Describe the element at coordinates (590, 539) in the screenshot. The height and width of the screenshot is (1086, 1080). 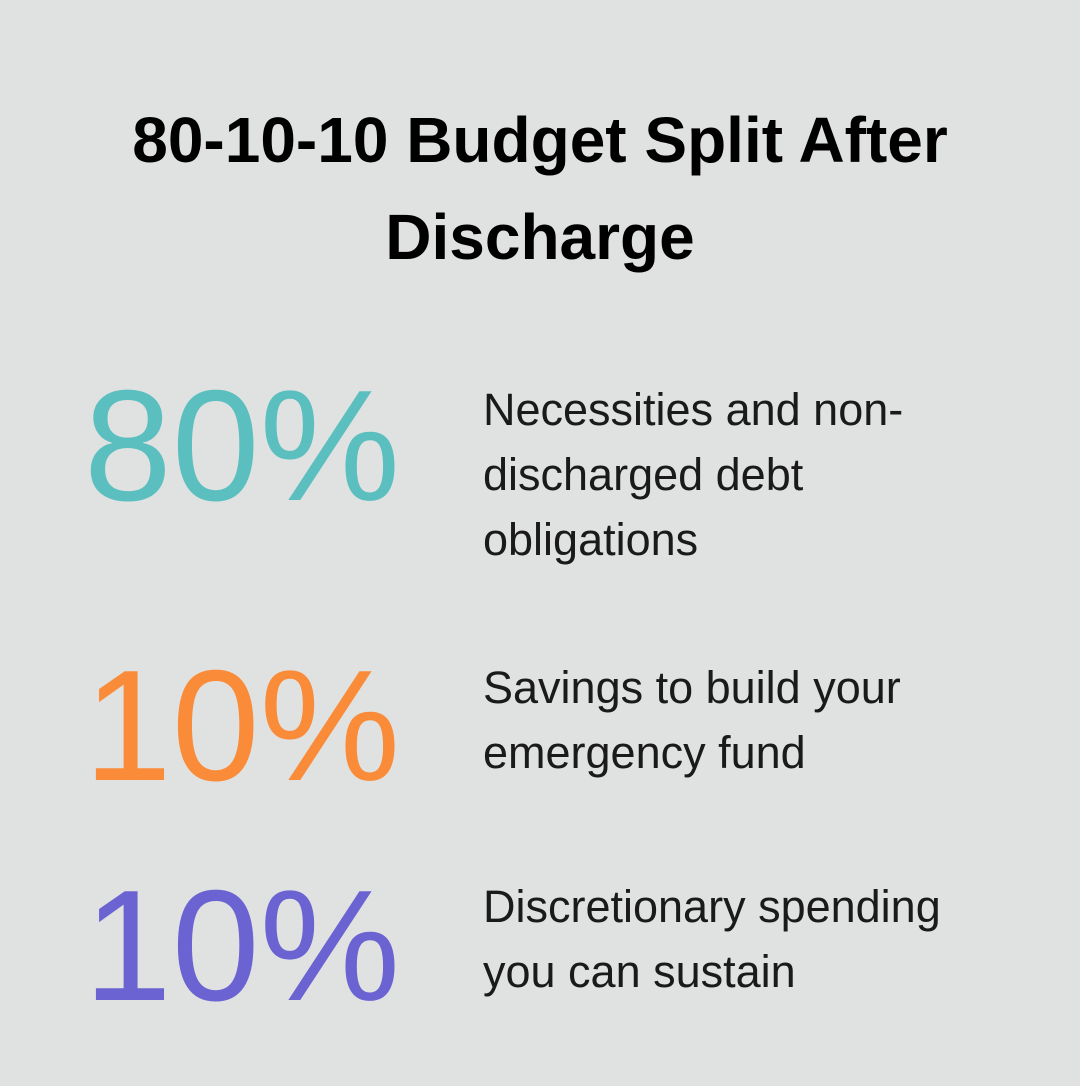
I see `description-line: obligations` at that location.